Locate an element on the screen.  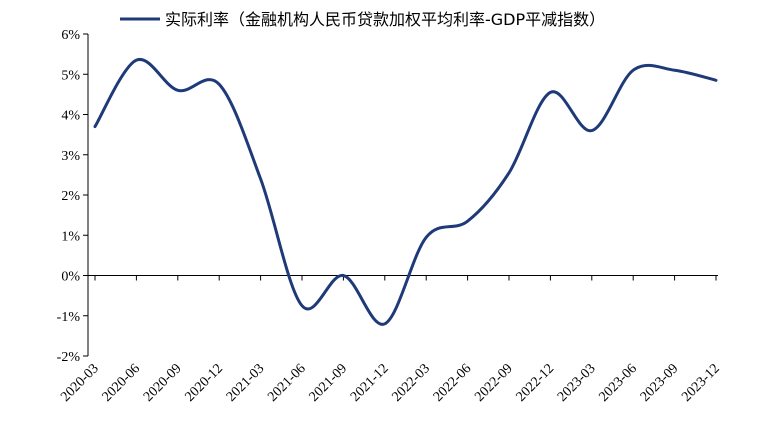
y-tick-label: 6% is located at coordinates (70, 35).